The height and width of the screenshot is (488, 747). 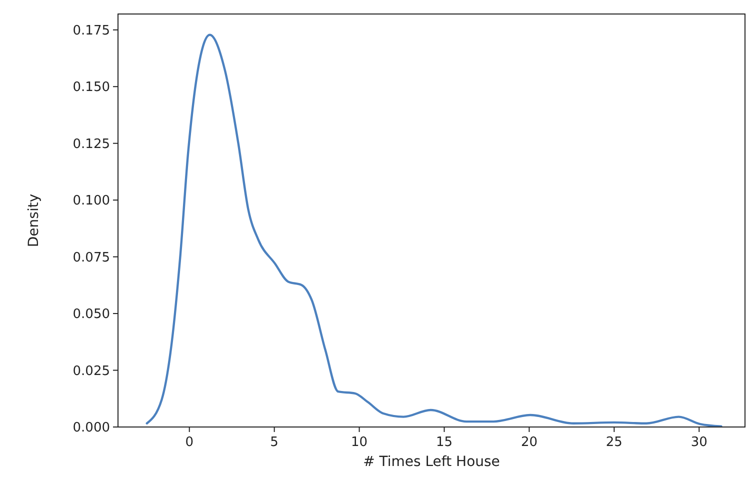 I want to click on y-tick-label: 0.150, so click(x=91, y=88).